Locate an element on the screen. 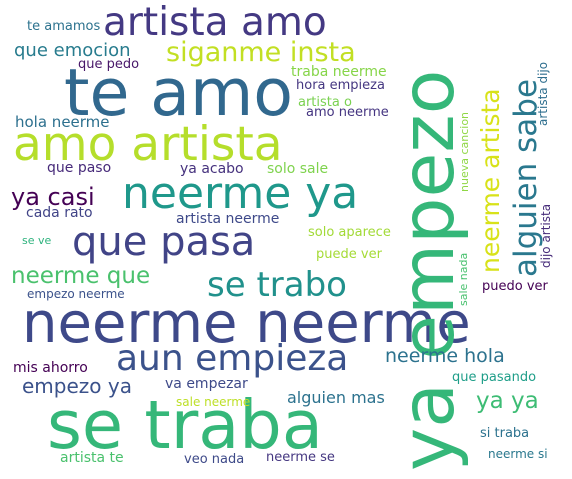 The height and width of the screenshot is (479, 572). word: te amamos is located at coordinates (64, 26).